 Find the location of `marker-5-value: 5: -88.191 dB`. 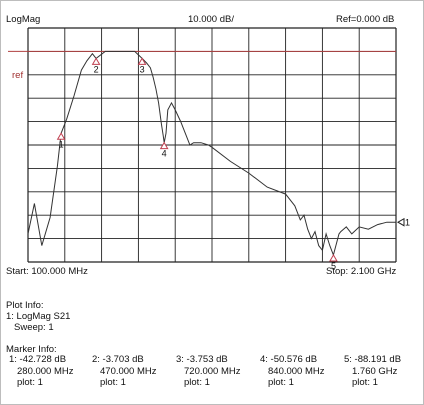

marker-5-value: 5: -88.191 dB is located at coordinates (373, 359).